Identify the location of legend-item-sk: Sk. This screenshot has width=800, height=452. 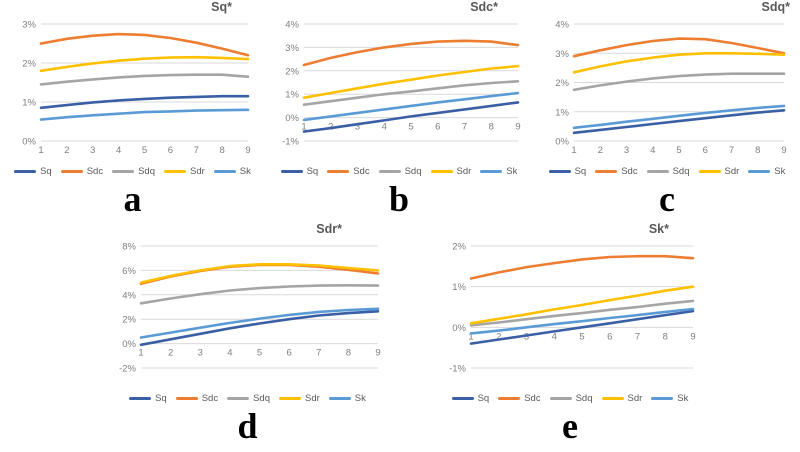
(669, 398).